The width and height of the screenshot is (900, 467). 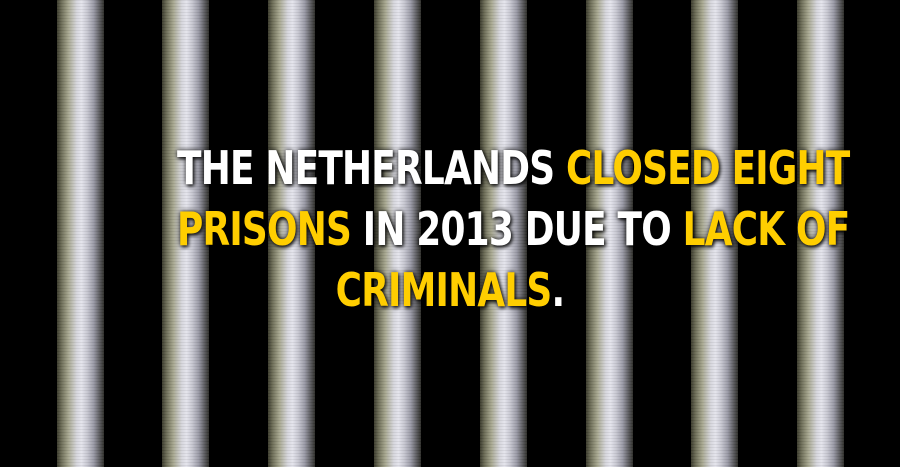 I want to click on fact-line-2-highlight: PRISONS, so click(x=264, y=229).